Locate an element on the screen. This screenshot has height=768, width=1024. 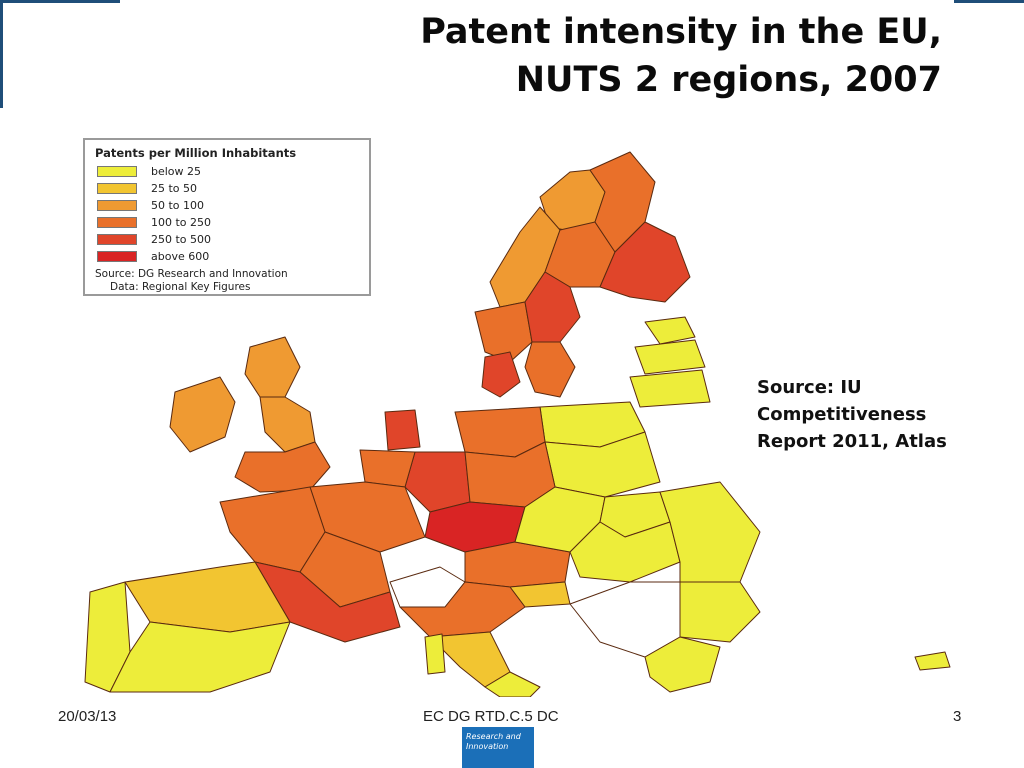
region-denmark is located at coordinates (501, 374).